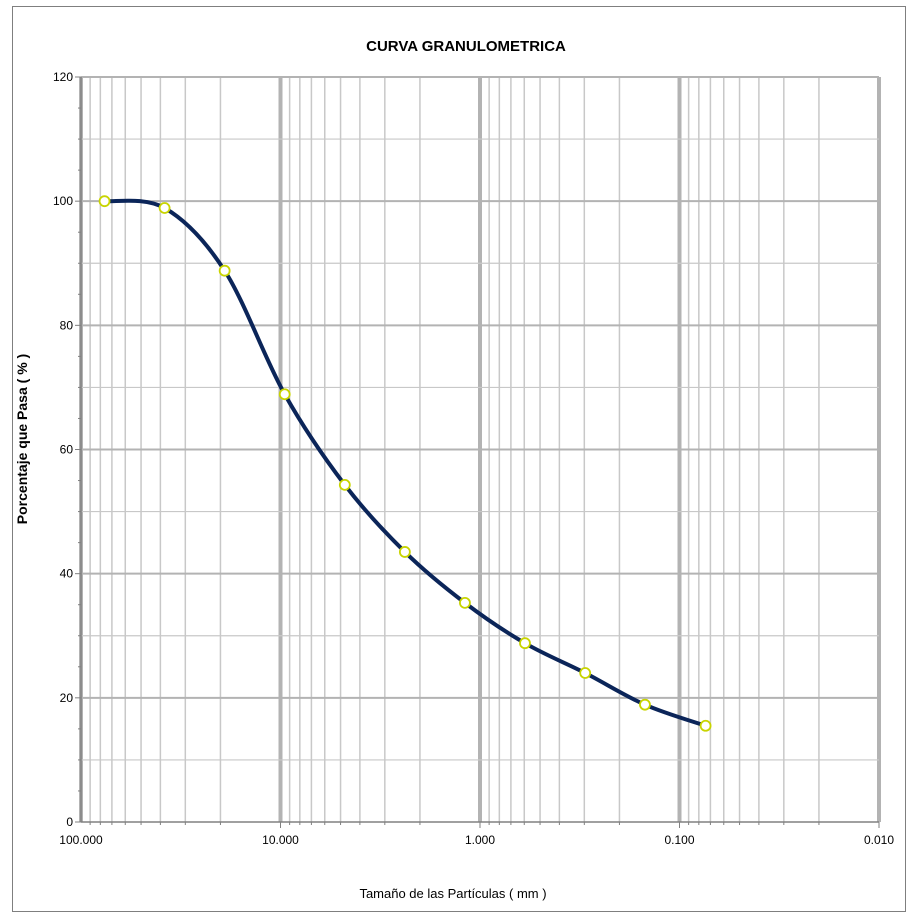 Image resolution: width=910 pixels, height=917 pixels. I want to click on y-tick-label: 20, so click(67, 698).